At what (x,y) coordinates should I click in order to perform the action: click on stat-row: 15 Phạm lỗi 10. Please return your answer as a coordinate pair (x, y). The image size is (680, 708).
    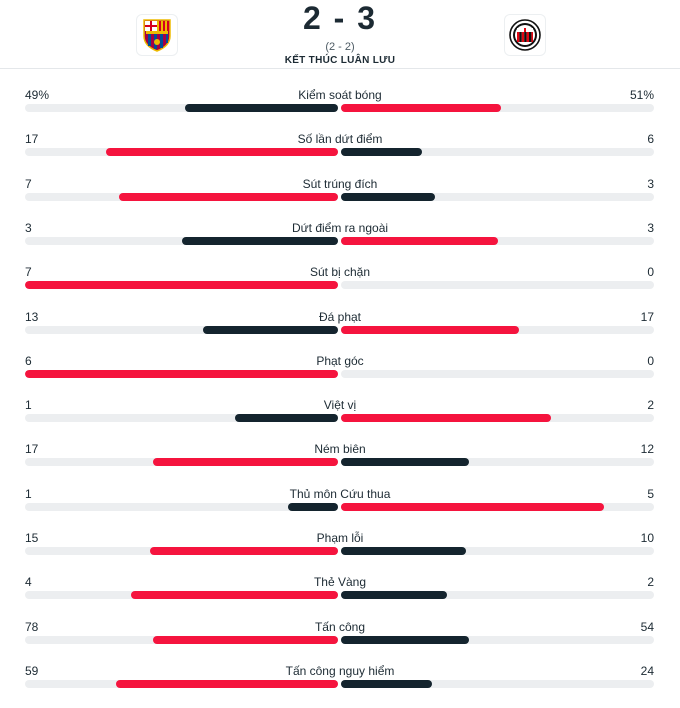
    Looking at the image, I should click on (340, 553).